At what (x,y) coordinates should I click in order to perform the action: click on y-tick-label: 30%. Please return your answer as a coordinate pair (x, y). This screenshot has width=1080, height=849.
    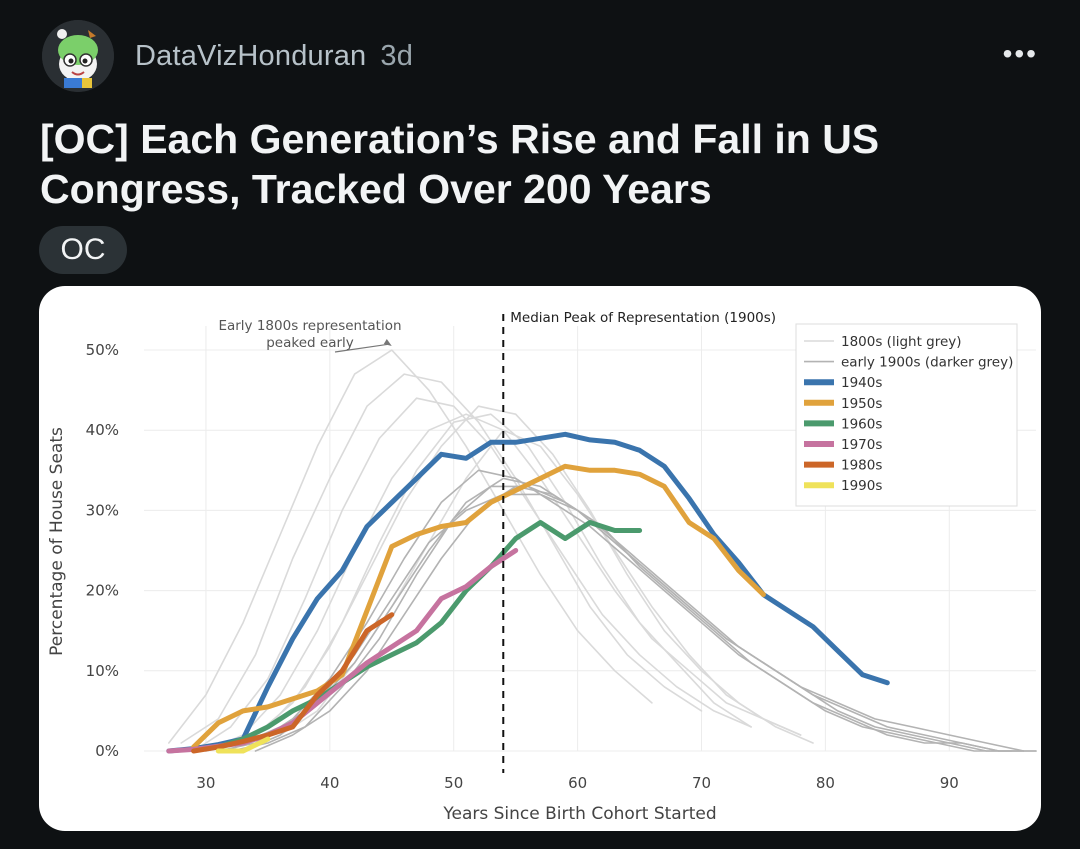
    Looking at the image, I should click on (102, 510).